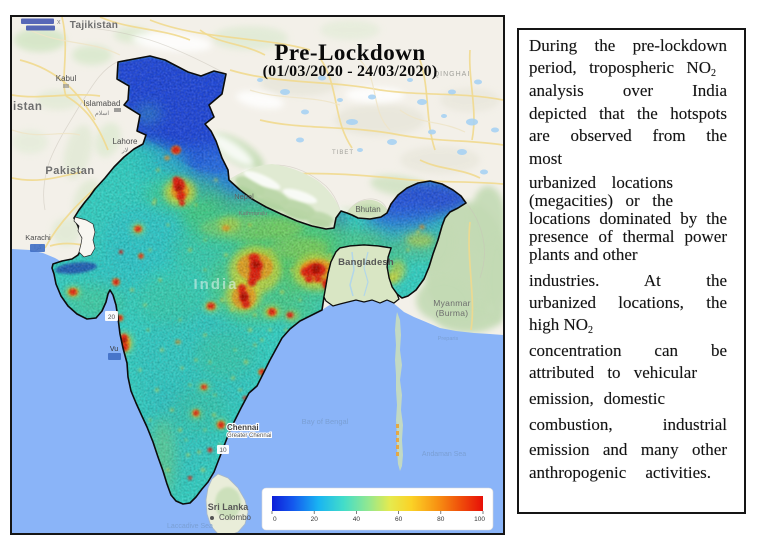 The image size is (780, 558). Describe the element at coordinates (325, 421) in the screenshot. I see `svg-text: Bay of Bengal` at that location.